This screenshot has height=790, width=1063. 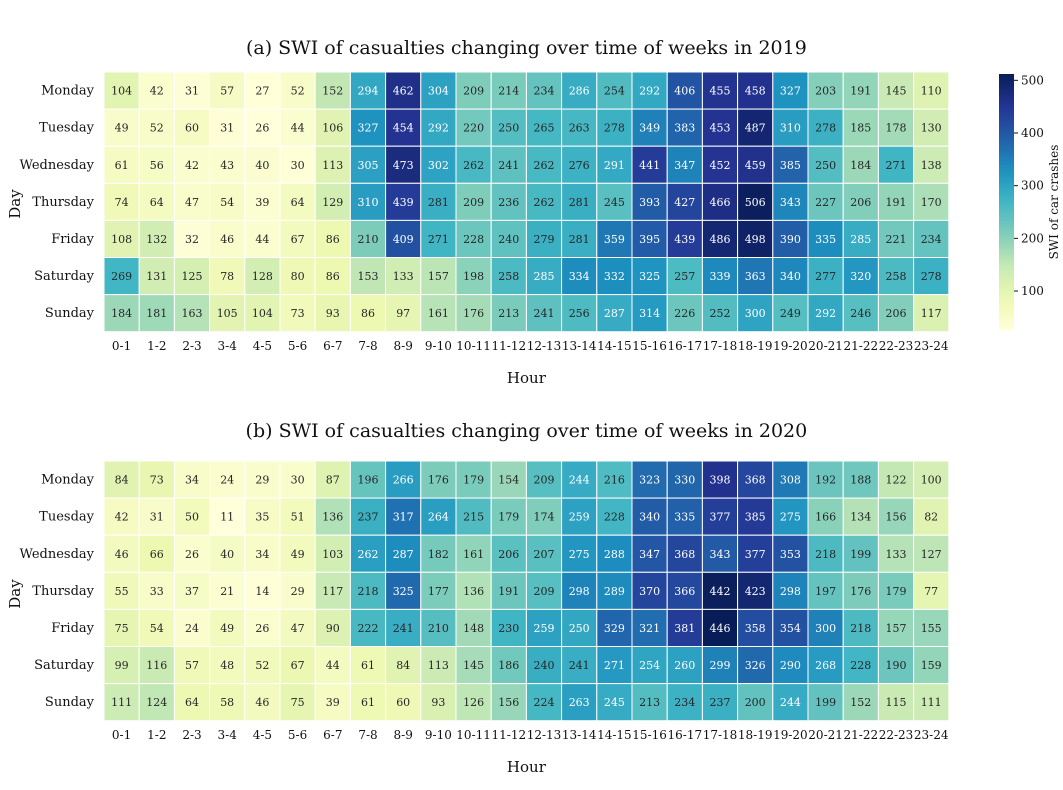 I want to click on cell-value-label: 185, so click(x=860, y=128).